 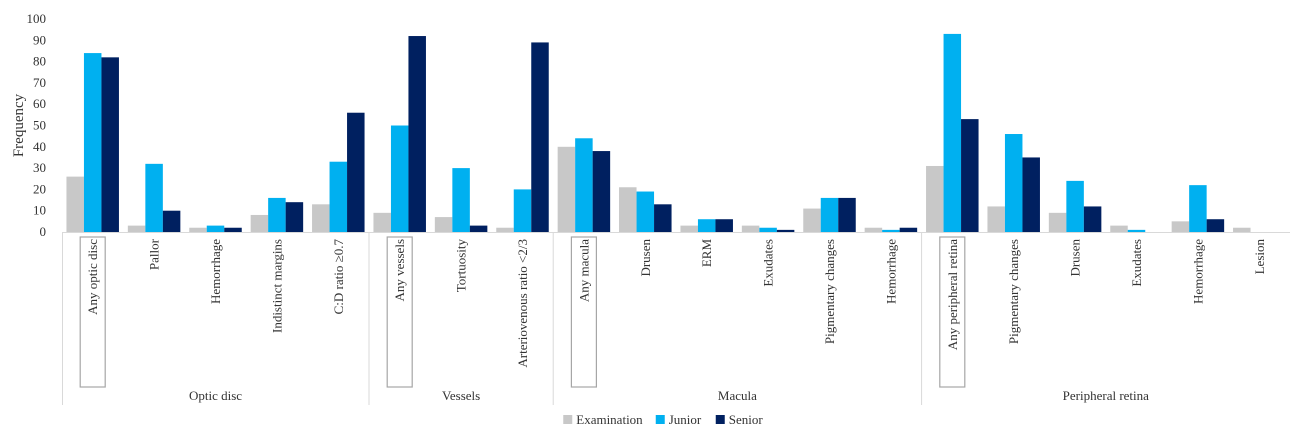 What do you see at coordinates (583, 270) in the screenshot?
I see `category-label: Any macula` at bounding box center [583, 270].